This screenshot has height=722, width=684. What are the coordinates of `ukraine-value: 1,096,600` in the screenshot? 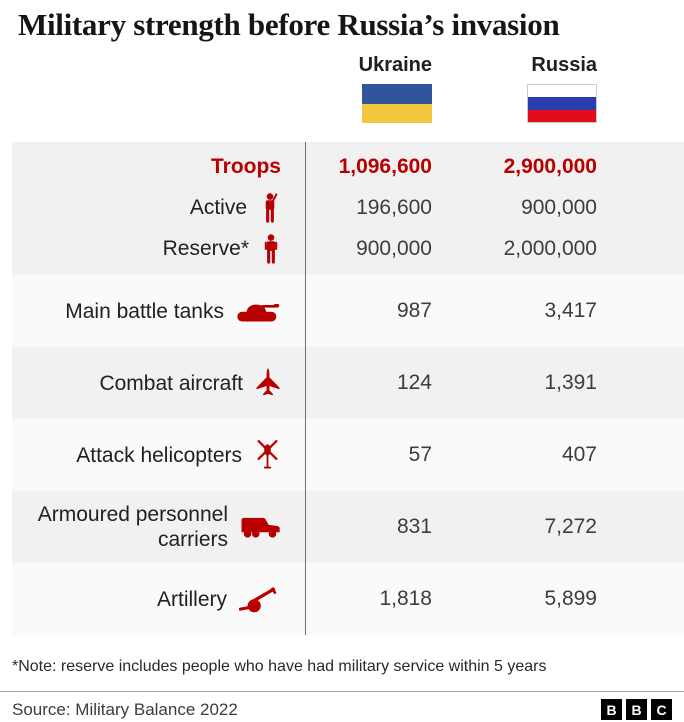 It's located at (385, 166).